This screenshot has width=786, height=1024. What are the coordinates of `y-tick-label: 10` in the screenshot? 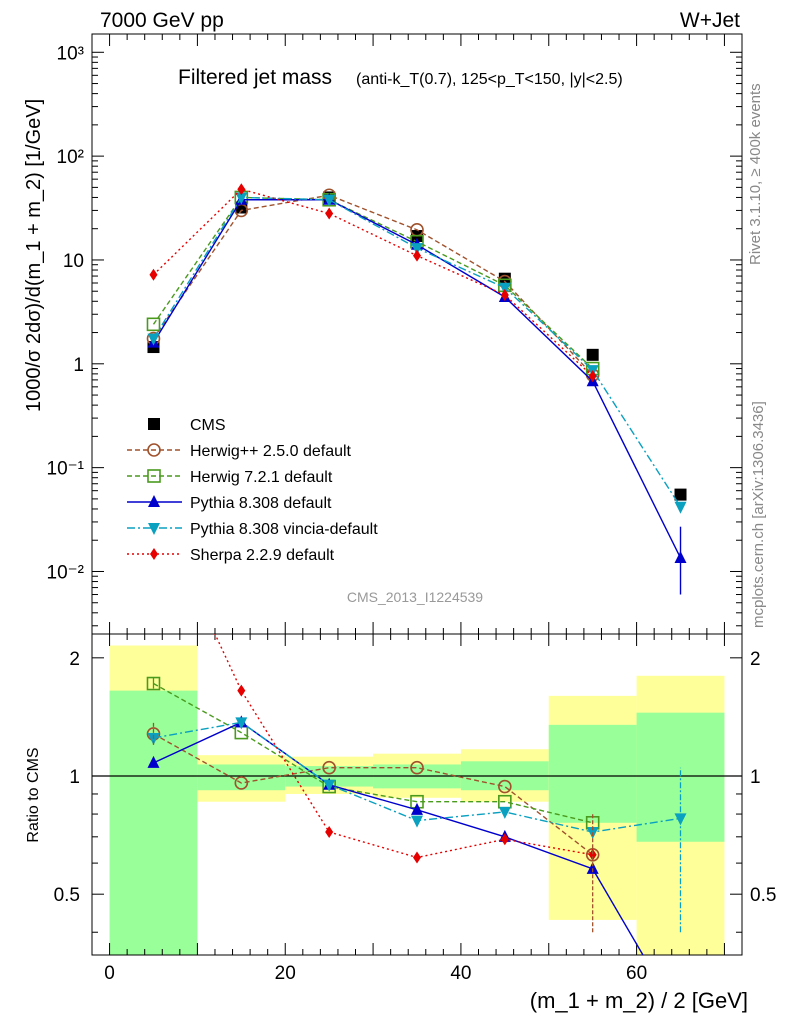 It's located at (73, 261).